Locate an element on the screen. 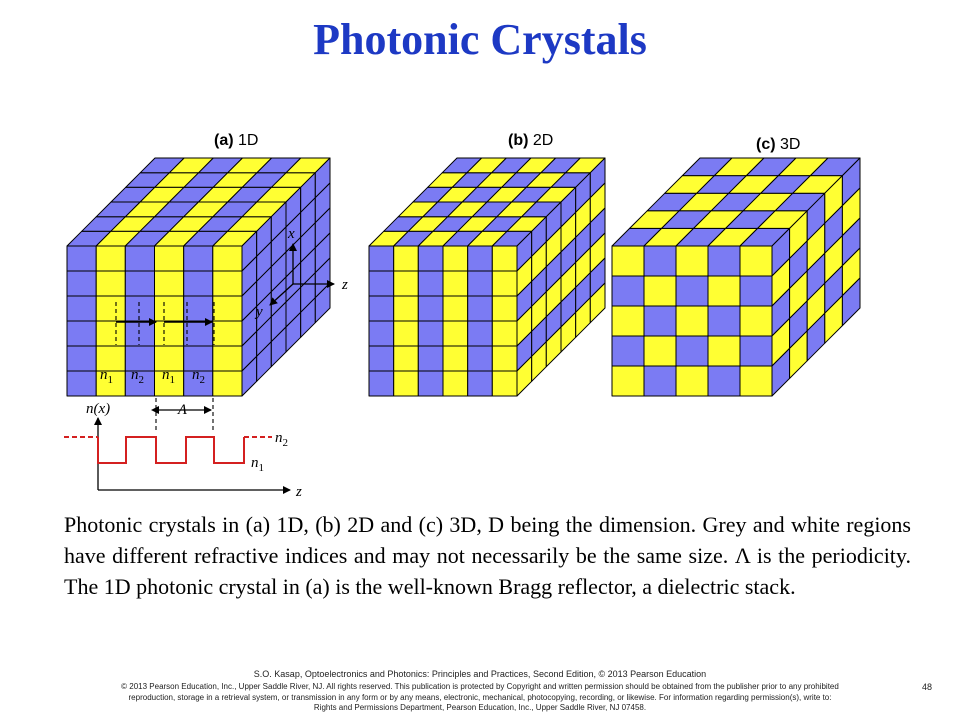  crystal-1d-stack is located at coordinates (198, 277).